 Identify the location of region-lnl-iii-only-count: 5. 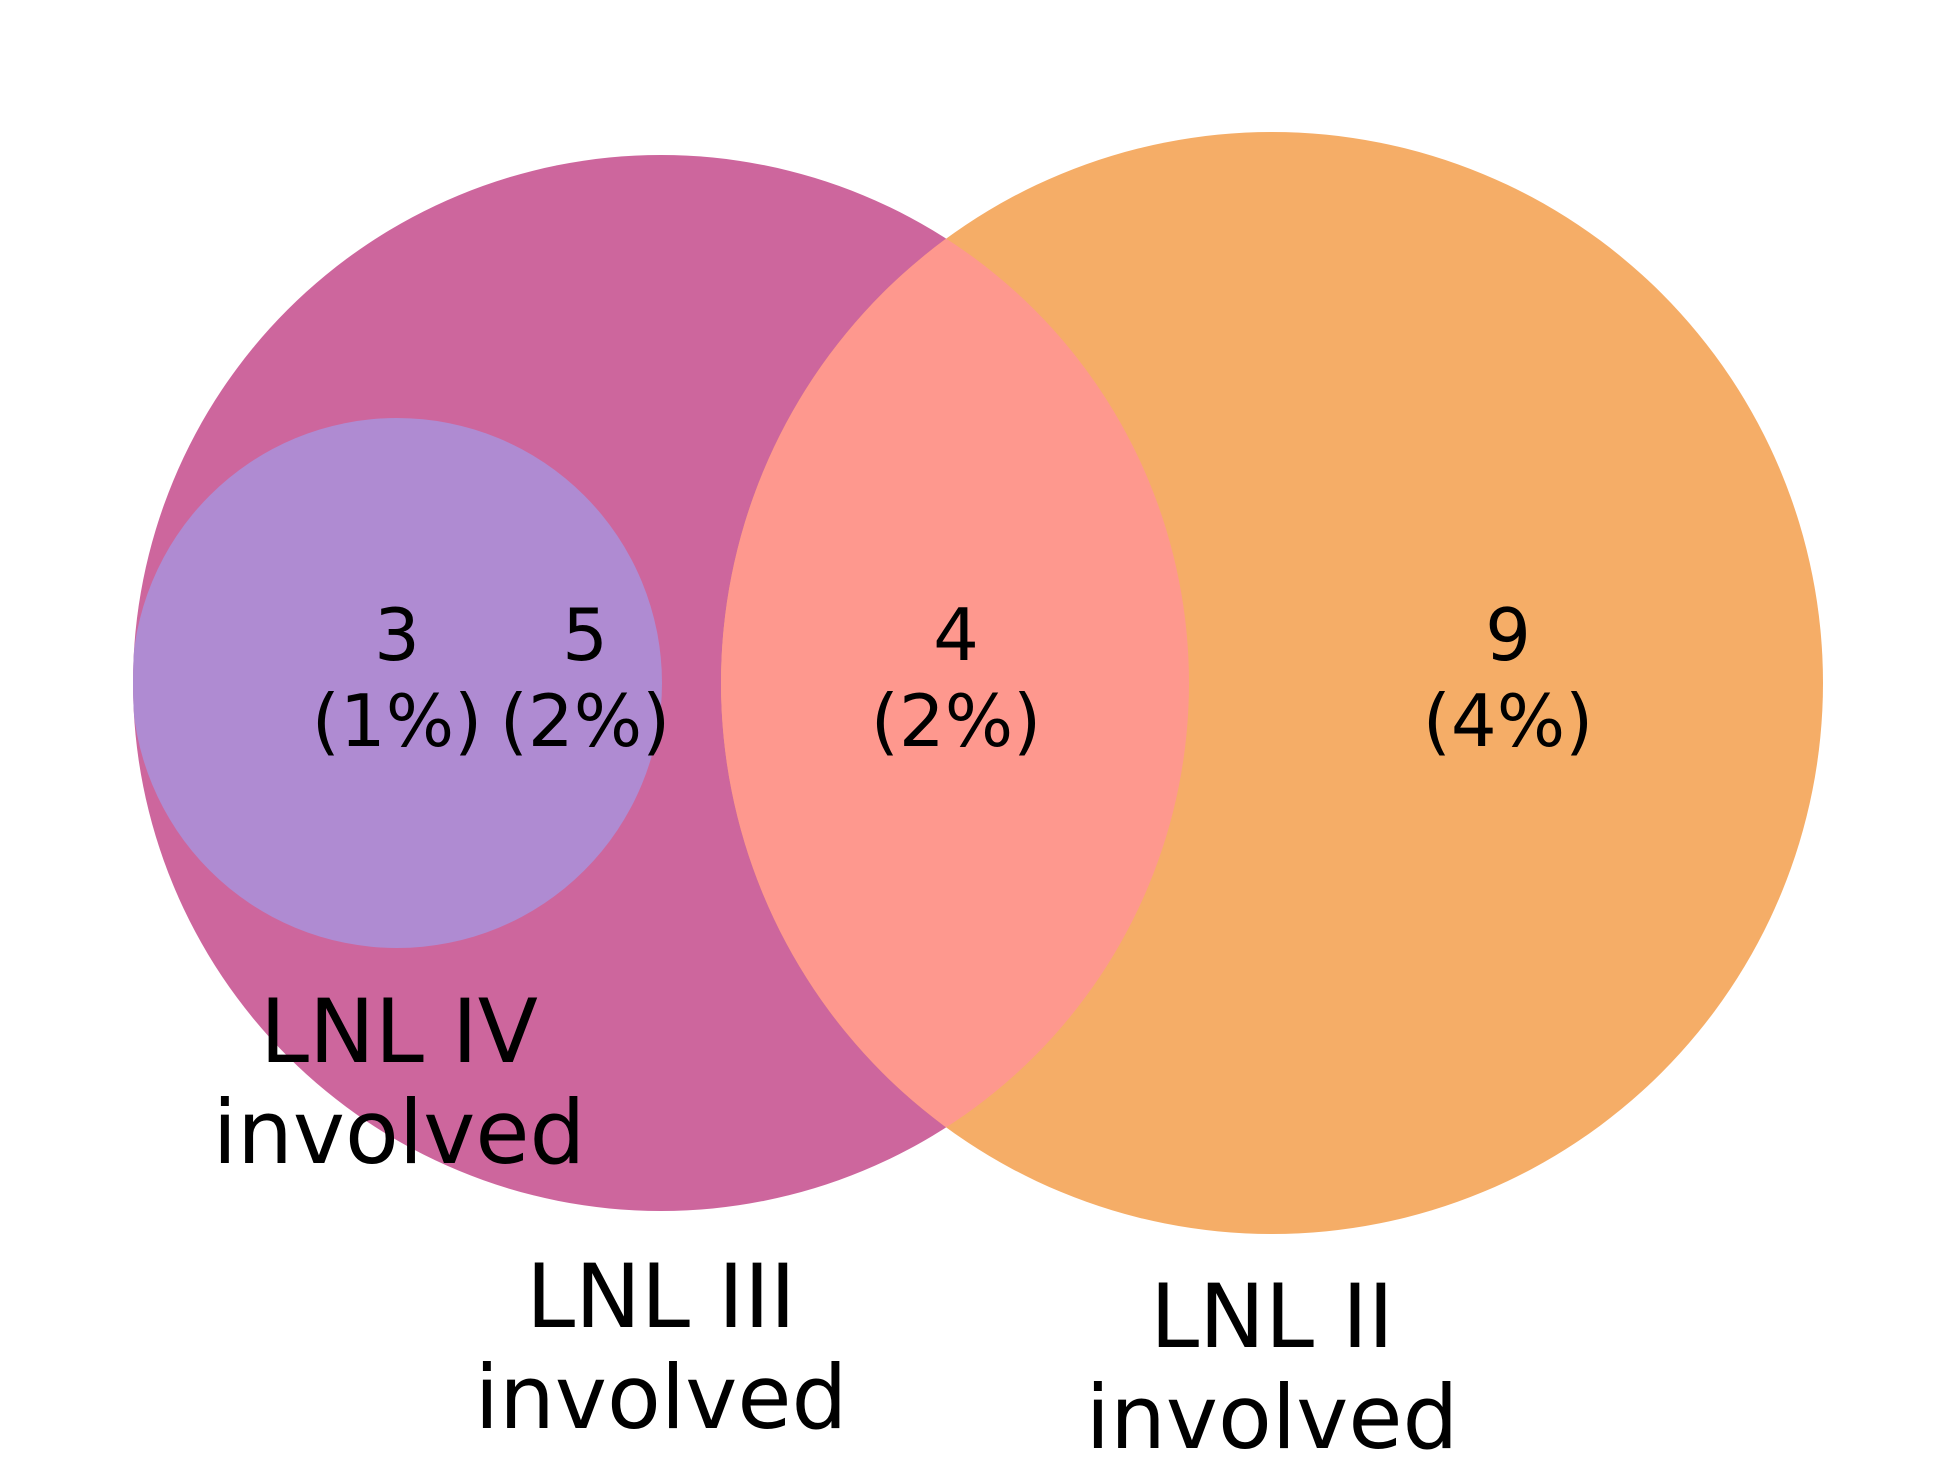
(585, 635).